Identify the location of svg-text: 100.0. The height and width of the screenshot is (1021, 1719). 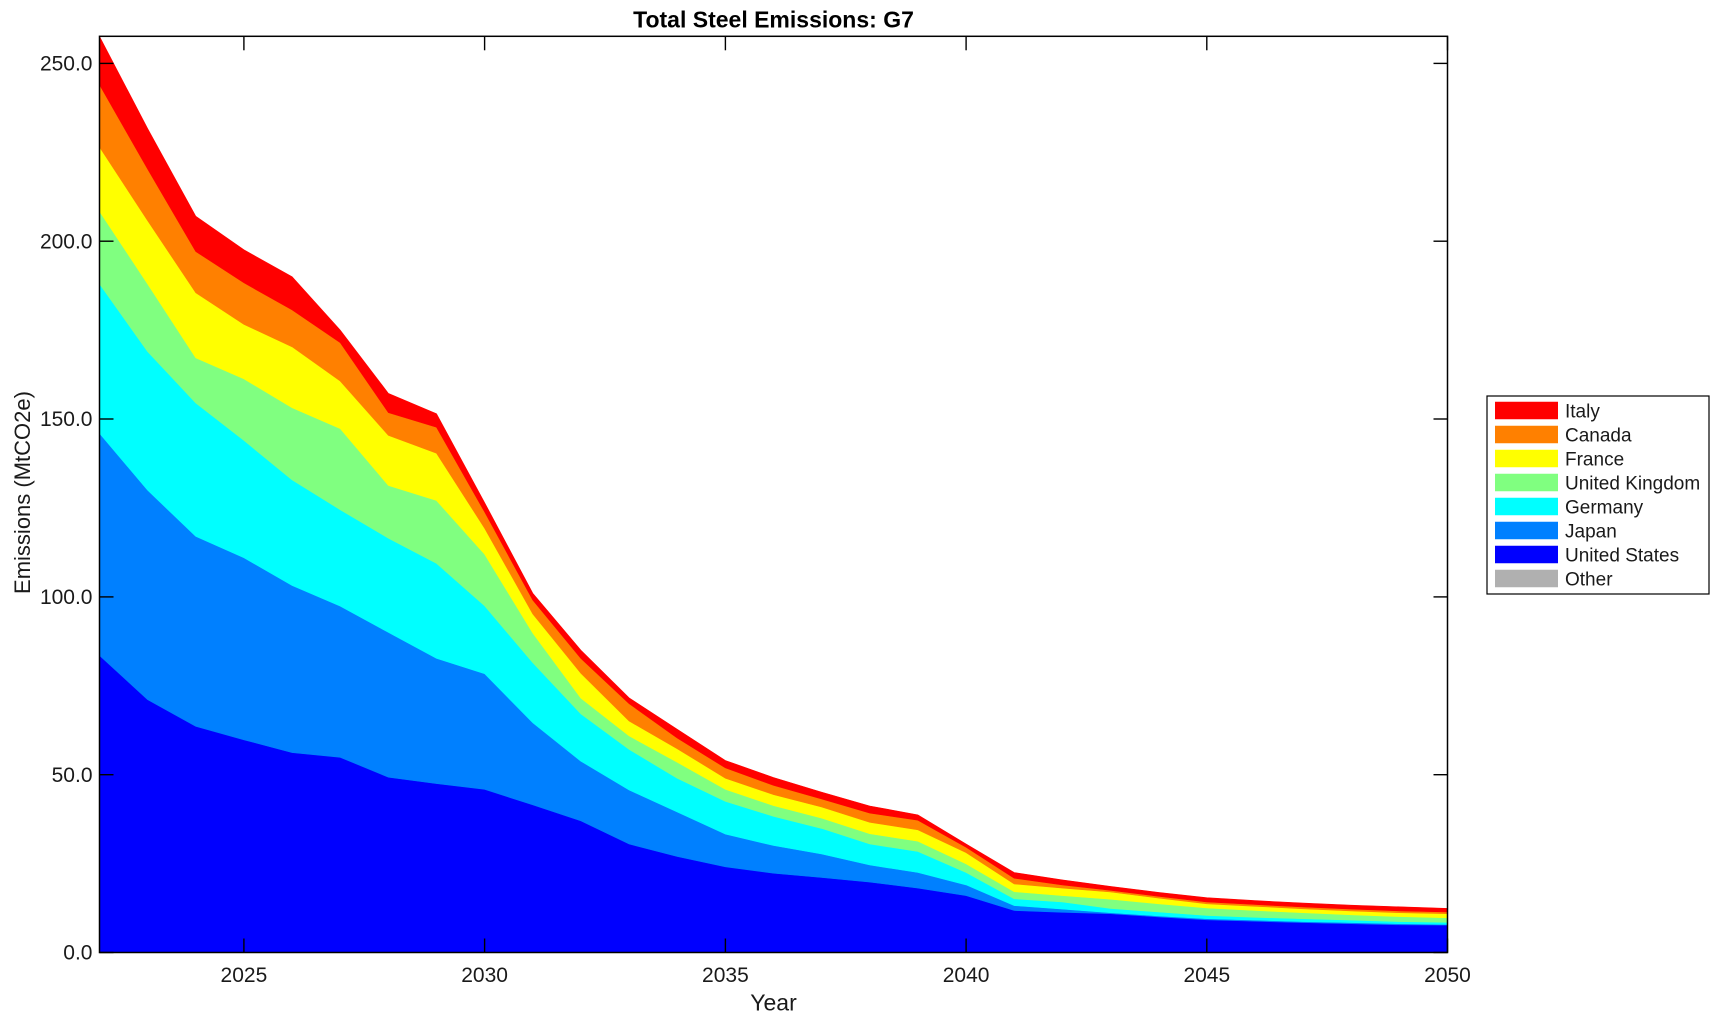
(66, 597).